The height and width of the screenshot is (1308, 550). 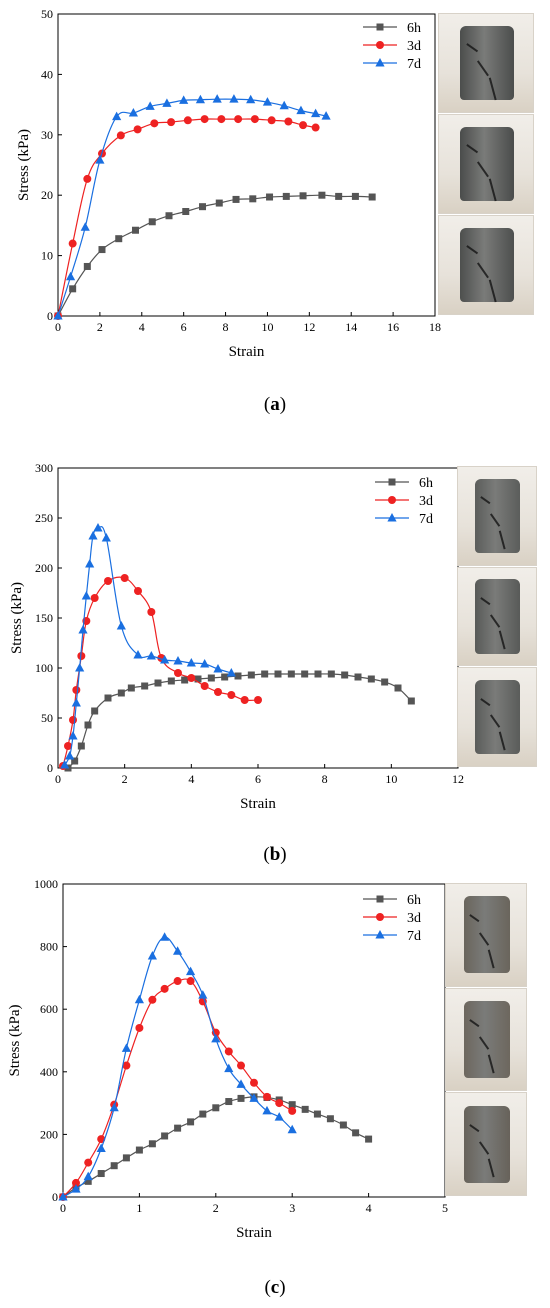 What do you see at coordinates (63, 1208) in the screenshot?
I see `x-tick-label-c: 0` at bounding box center [63, 1208].